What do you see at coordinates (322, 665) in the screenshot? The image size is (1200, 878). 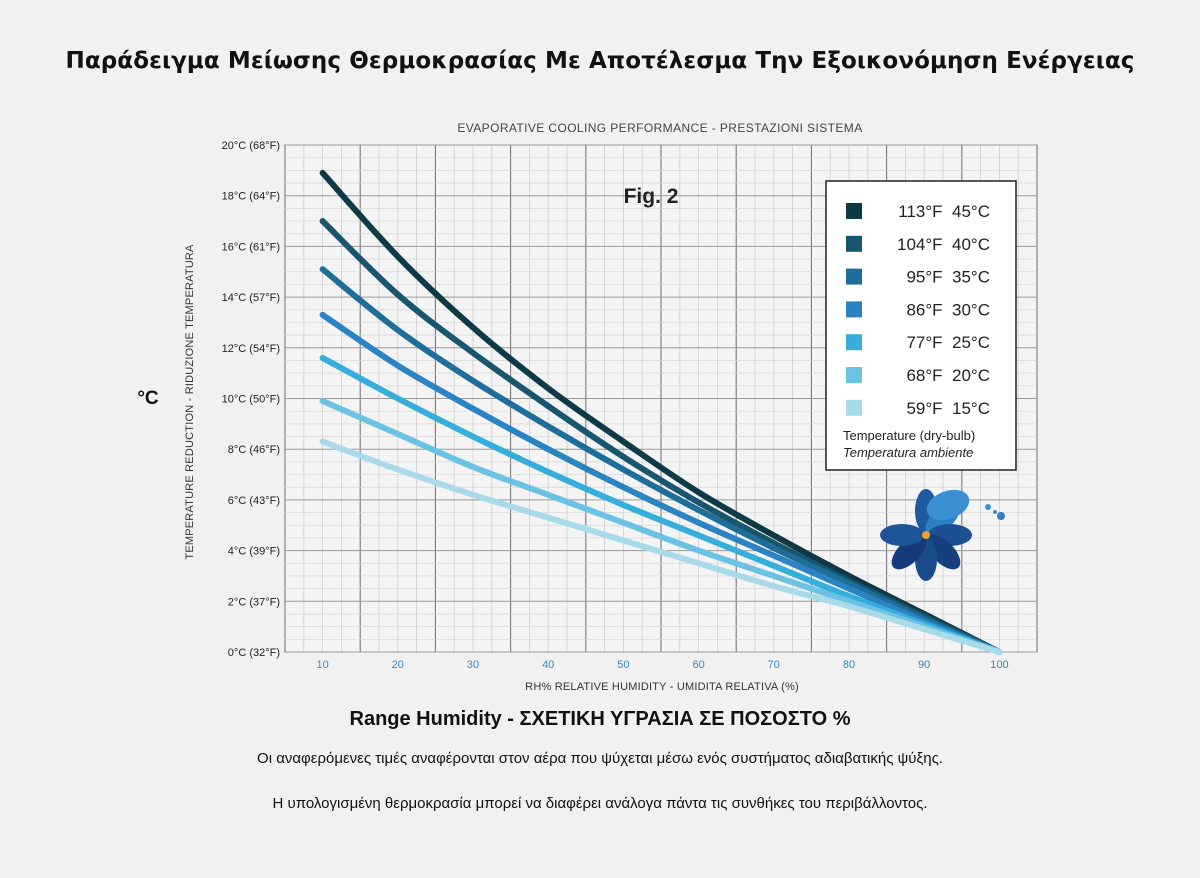 I see `x-tick-label: 10` at bounding box center [322, 665].